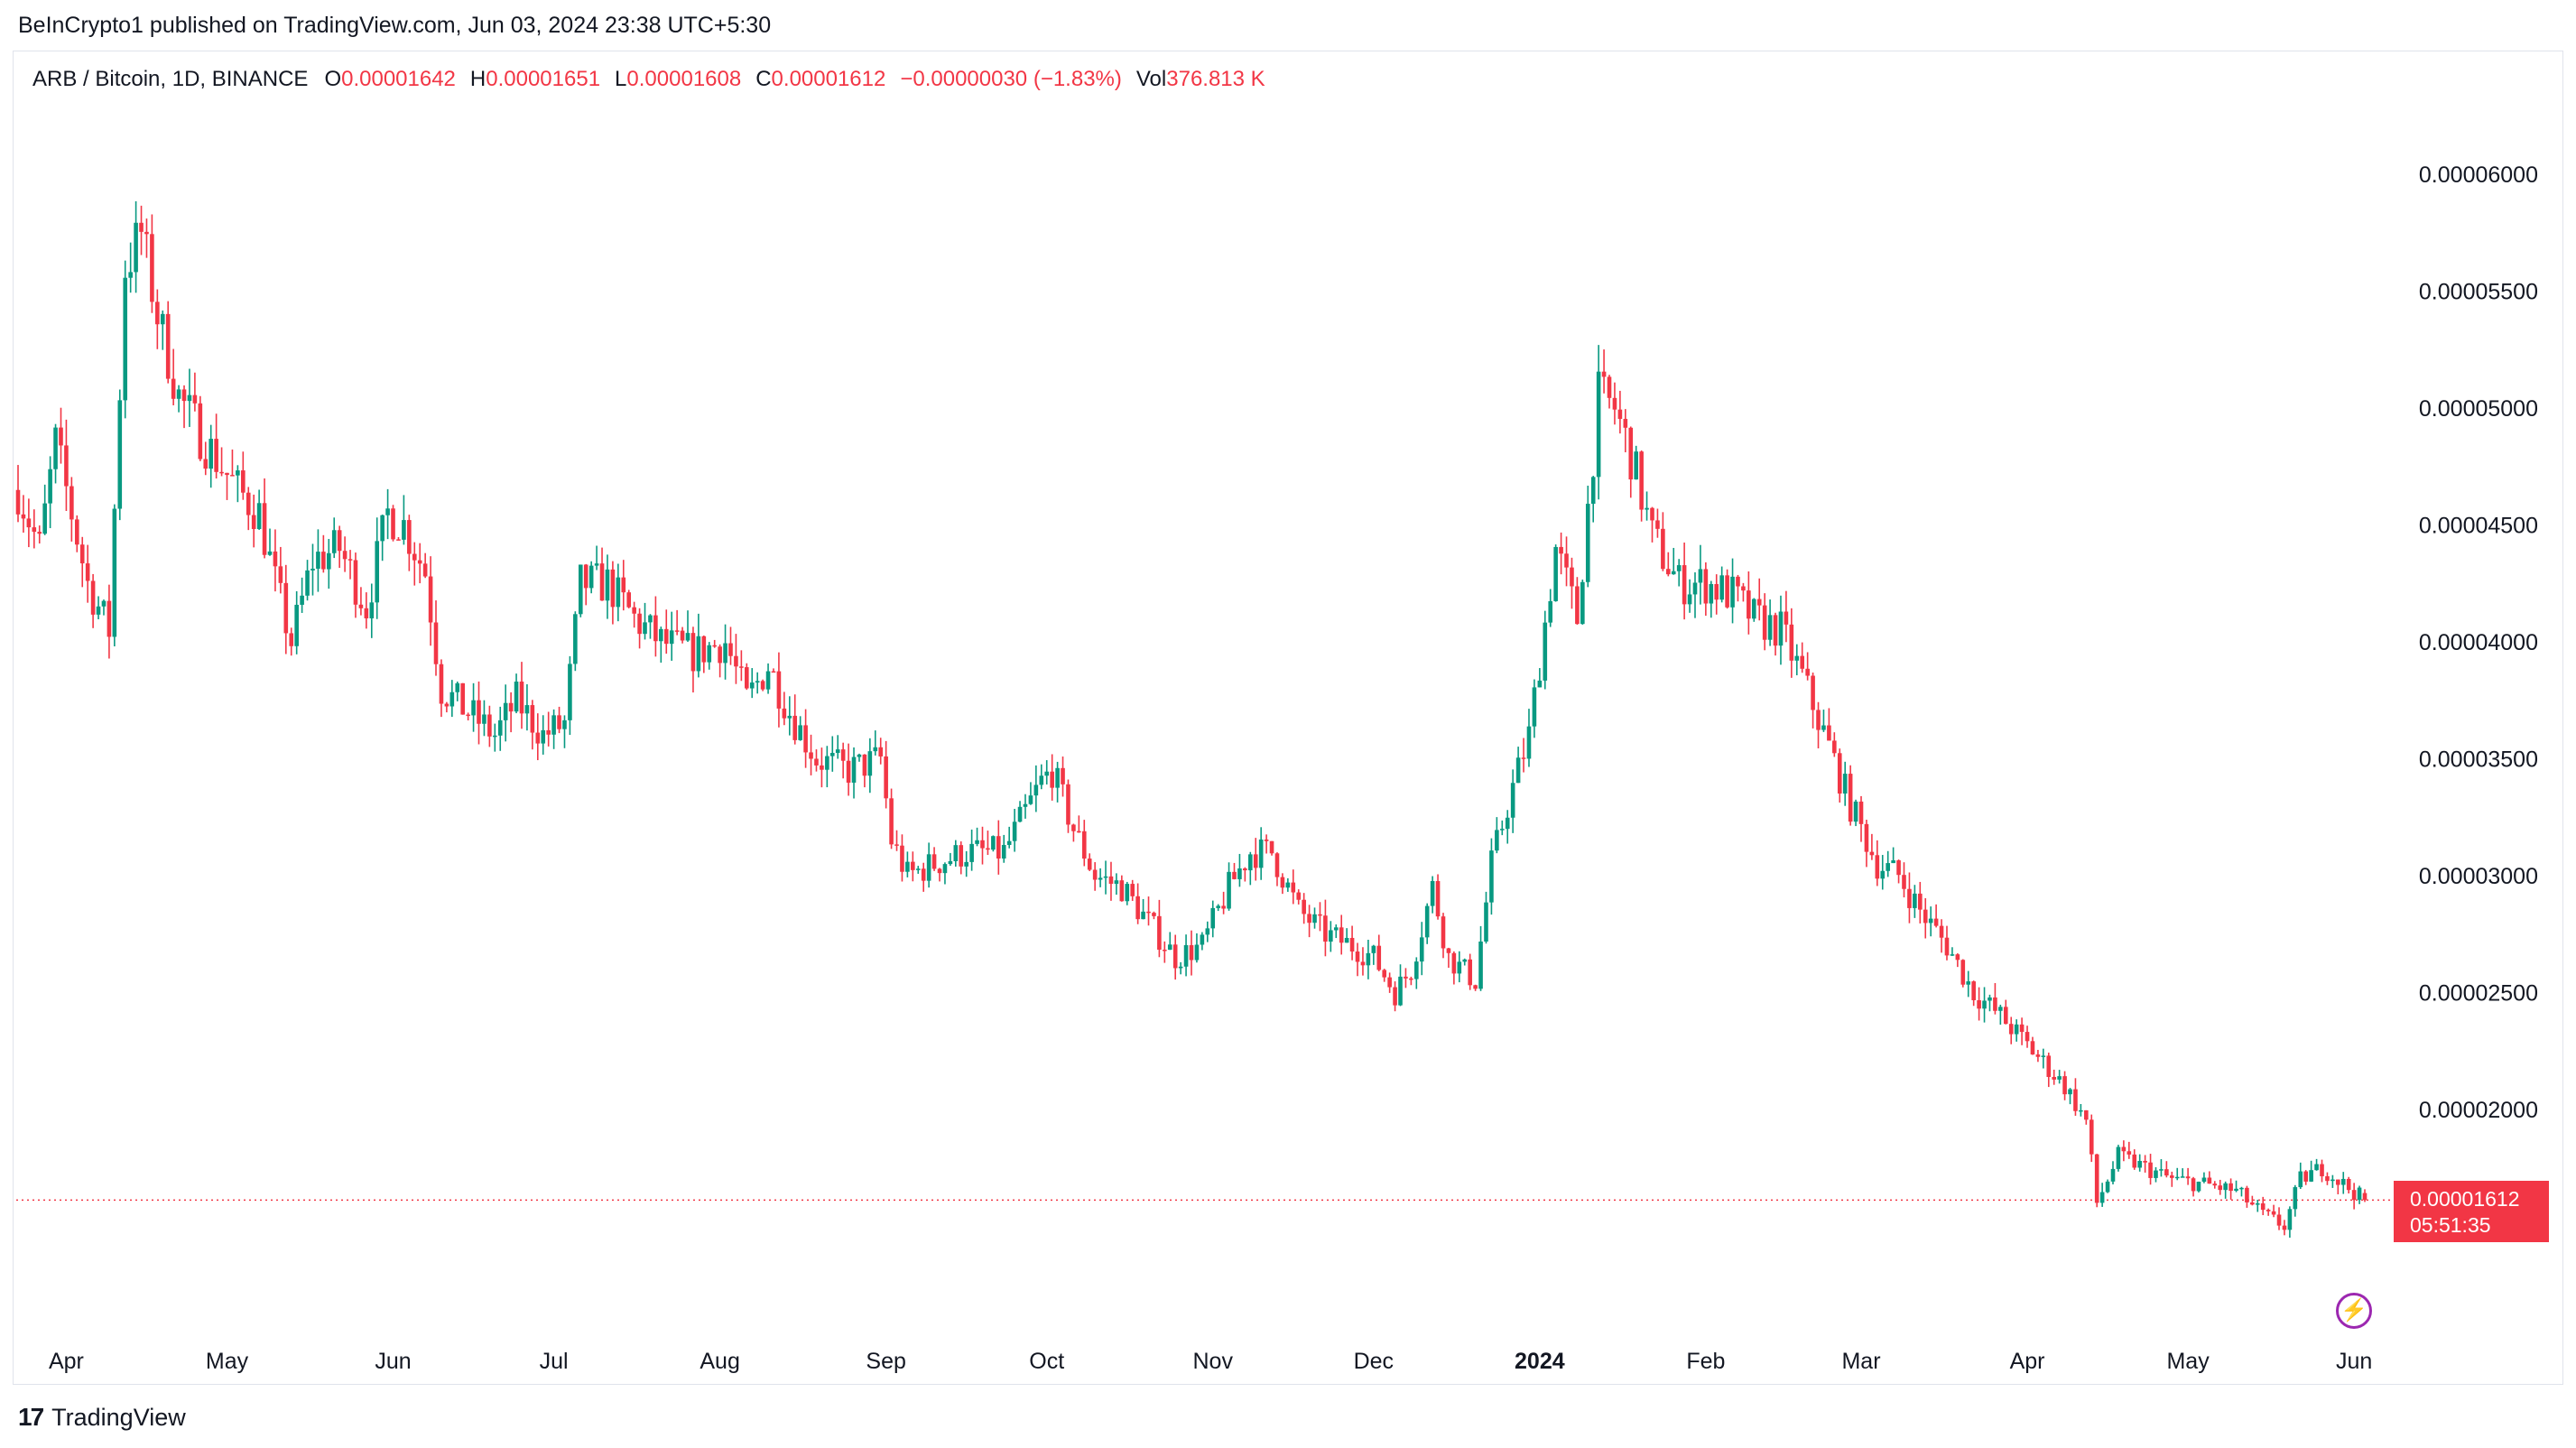 This screenshot has width=2576, height=1448. I want to click on x-tick-label: Apr, so click(66, 1361).